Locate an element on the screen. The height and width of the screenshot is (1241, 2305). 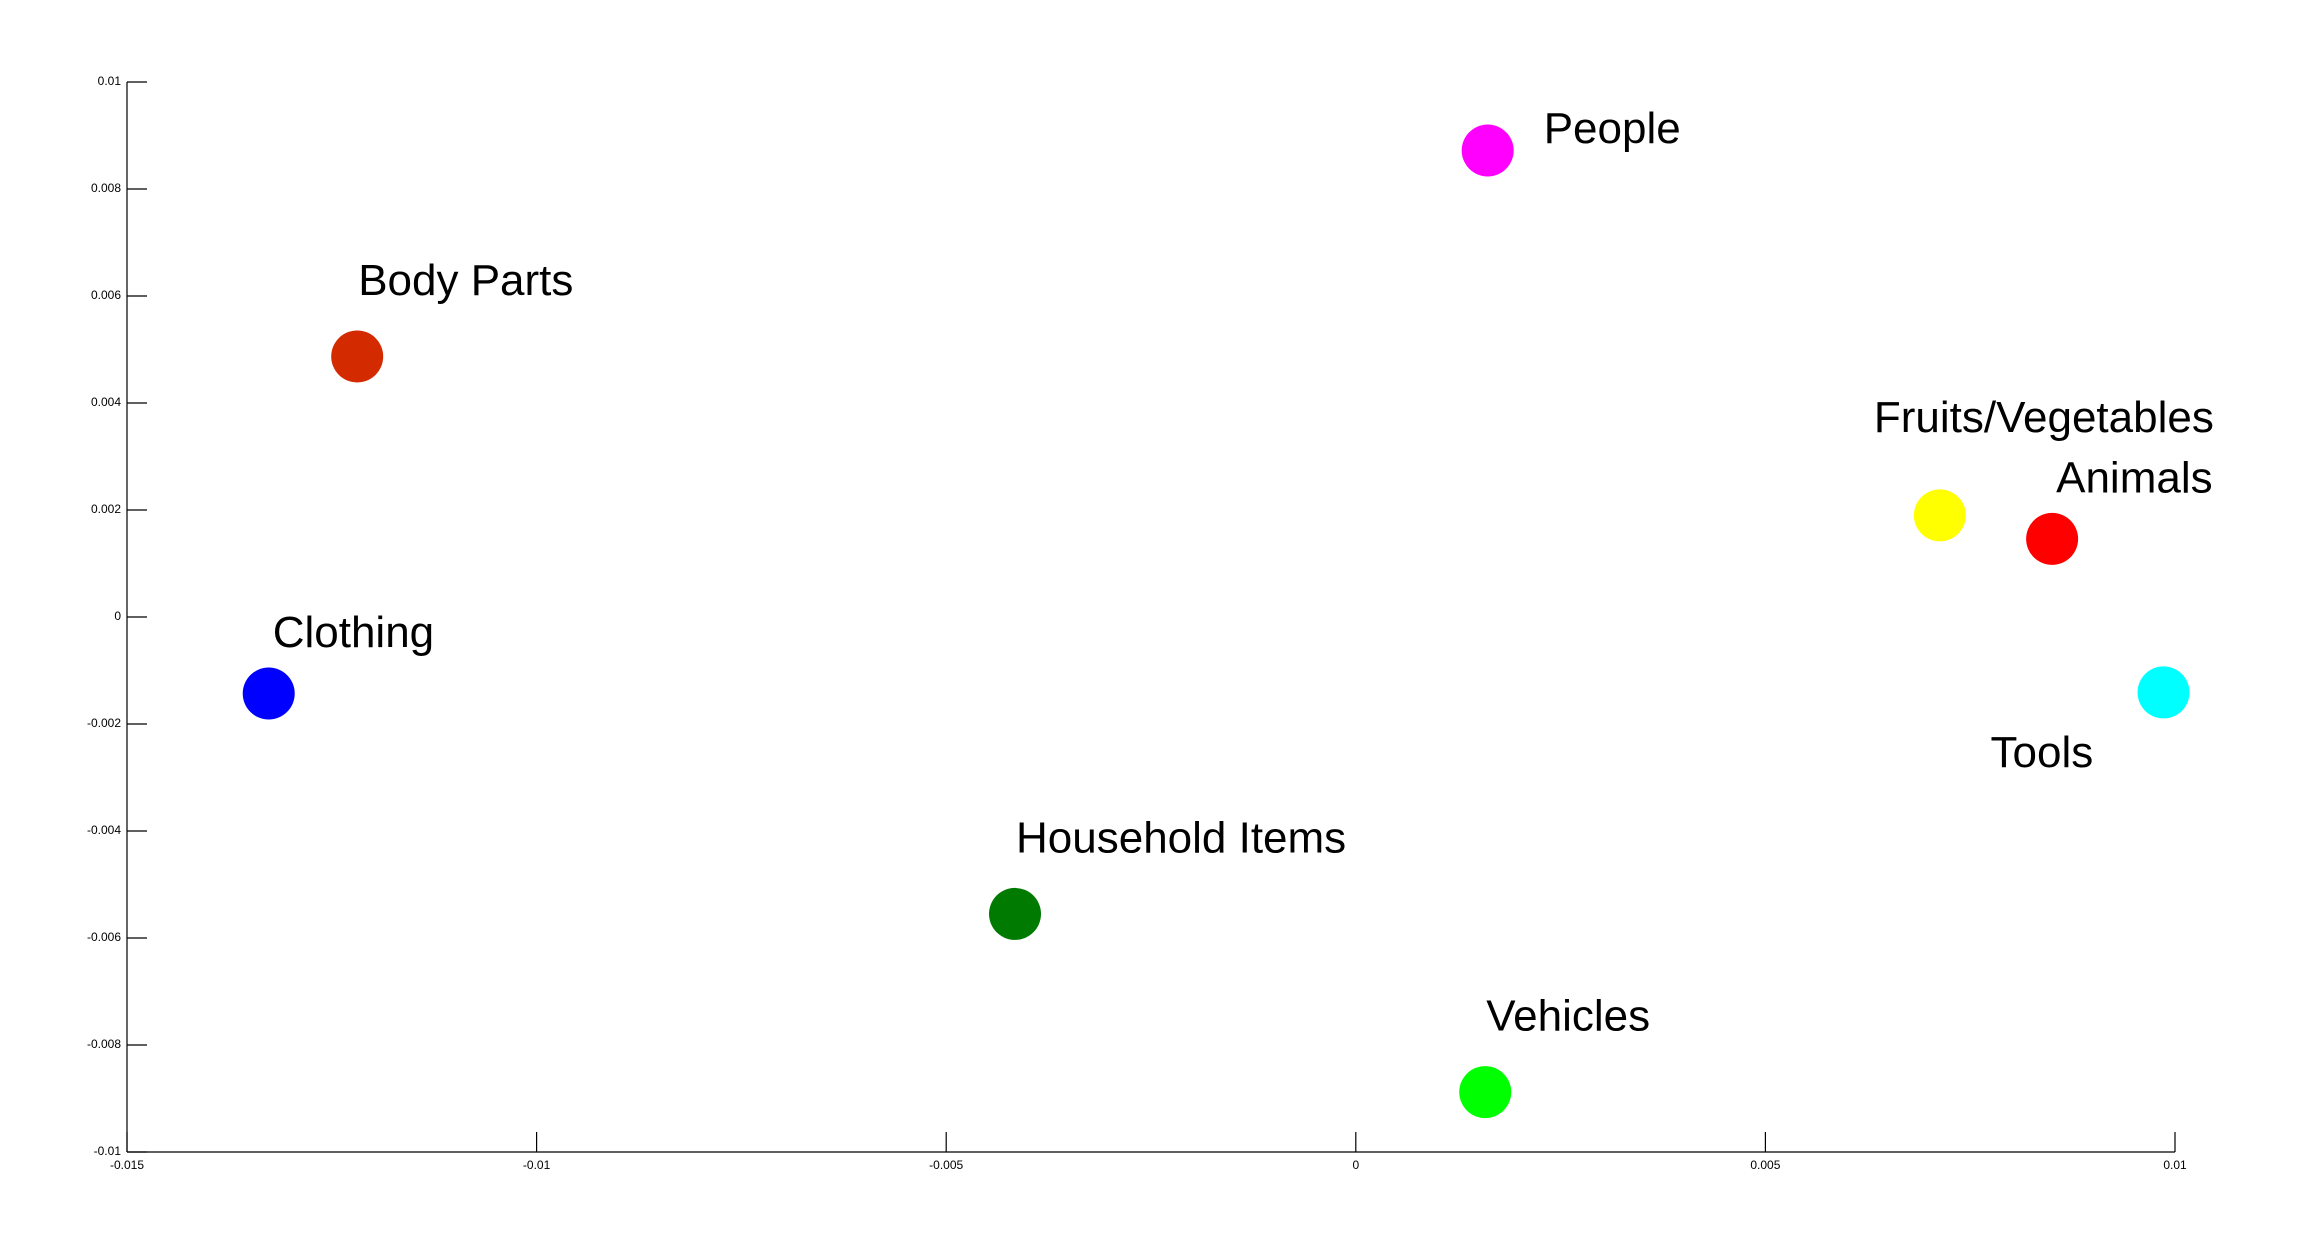
y-tick-label: -0.01 is located at coordinates (108, 1151).